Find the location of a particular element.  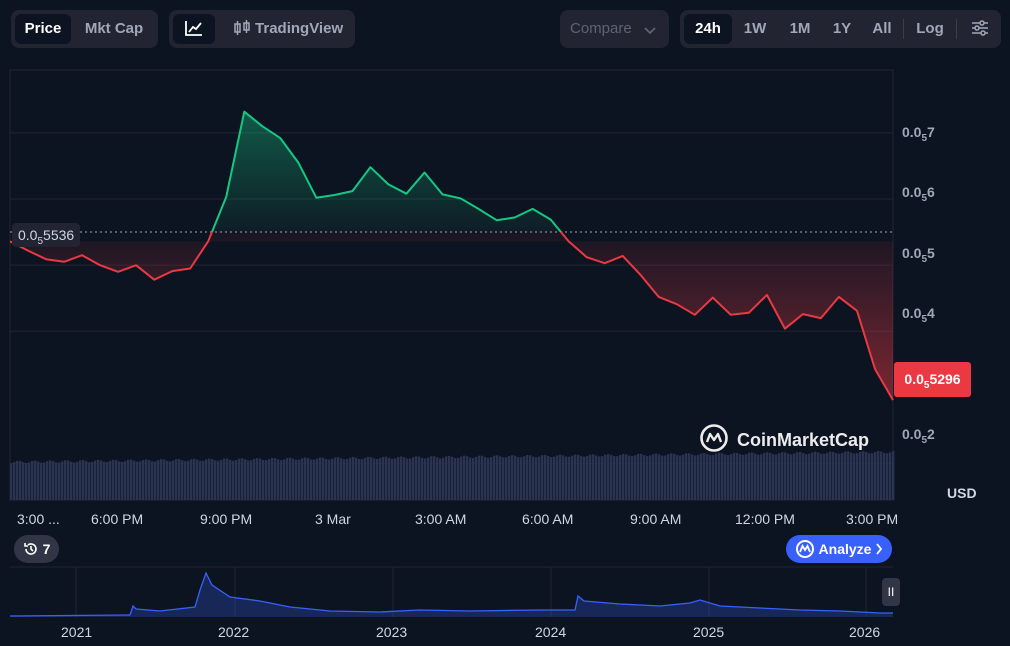

range-1w: 1W is located at coordinates (755, 28).